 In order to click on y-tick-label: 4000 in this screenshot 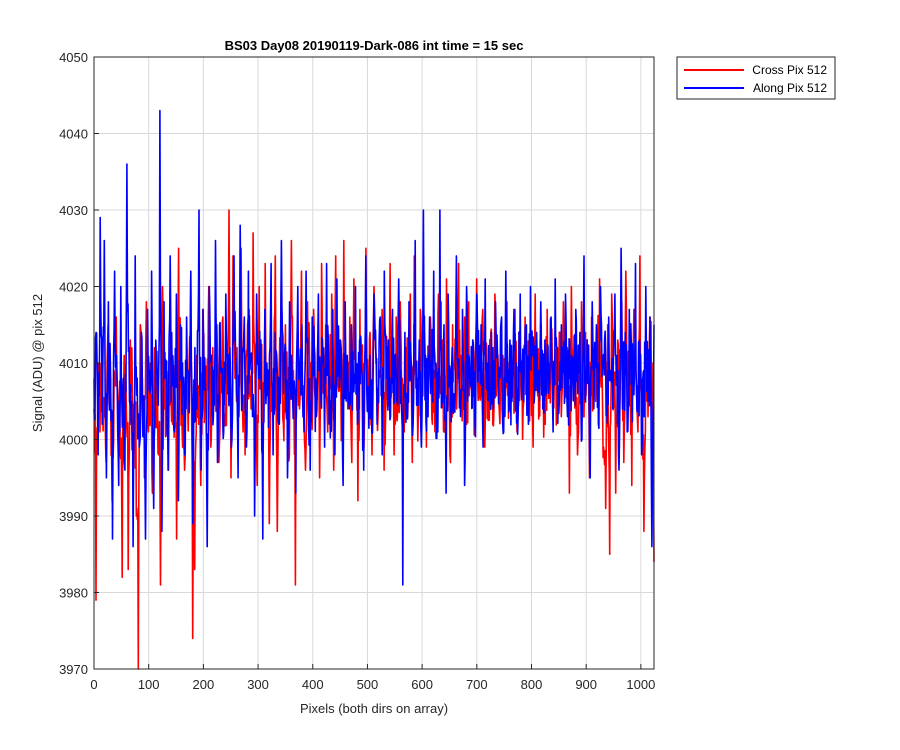, I will do `click(73, 440)`.